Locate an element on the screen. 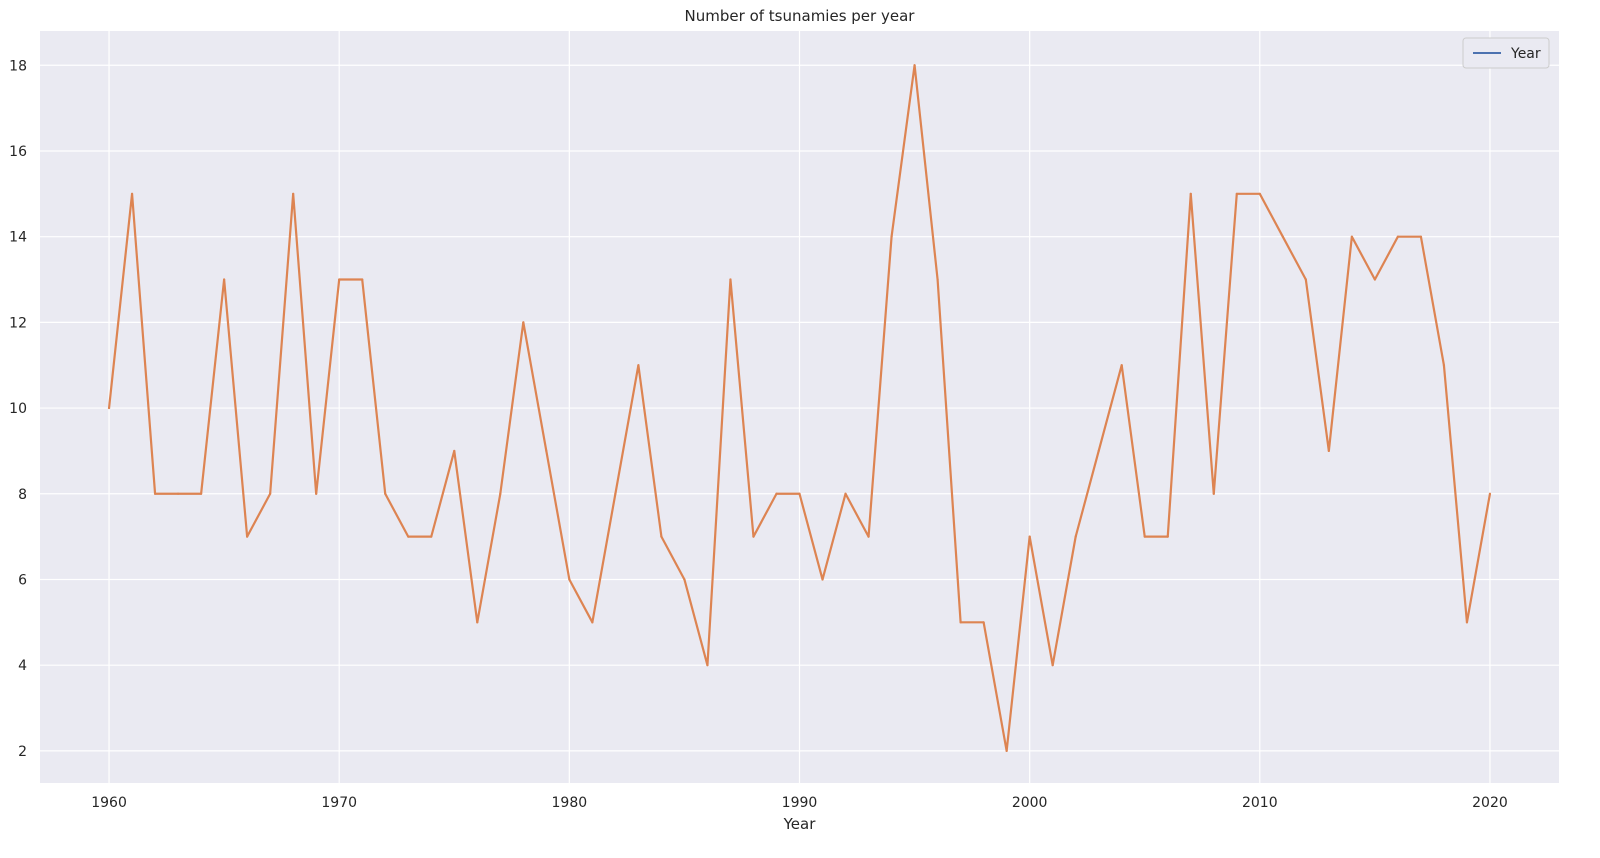 This screenshot has height=858, width=1600. x-tick-label: 1980 is located at coordinates (570, 803).